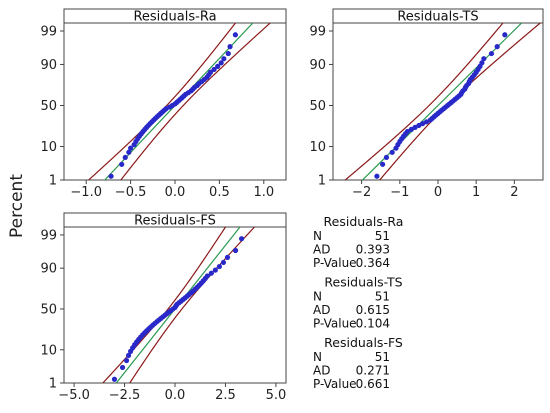 The height and width of the screenshot is (413, 550). I want to click on stat-value: 0.271, so click(373, 371).